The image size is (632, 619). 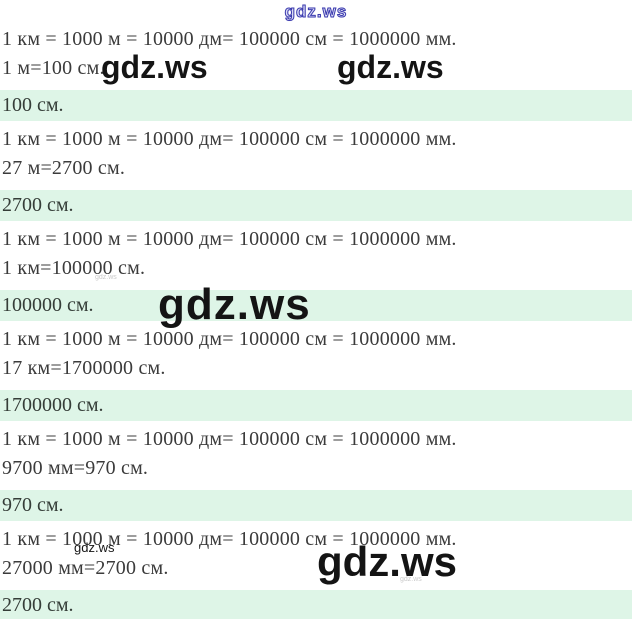 I want to click on answer-band: 100000 см., so click(x=316, y=305).